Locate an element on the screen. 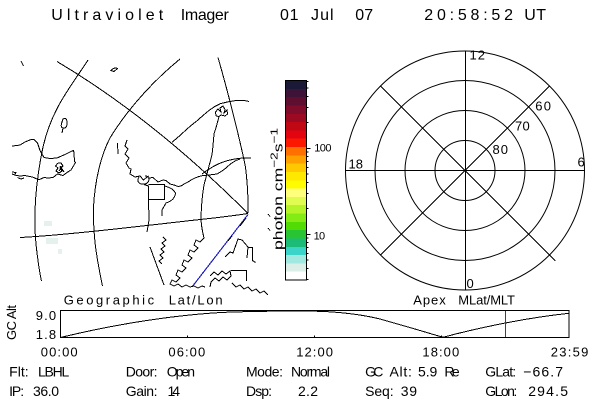 This screenshot has width=600, height=400. svg-text: 36.0 is located at coordinates (46, 391).